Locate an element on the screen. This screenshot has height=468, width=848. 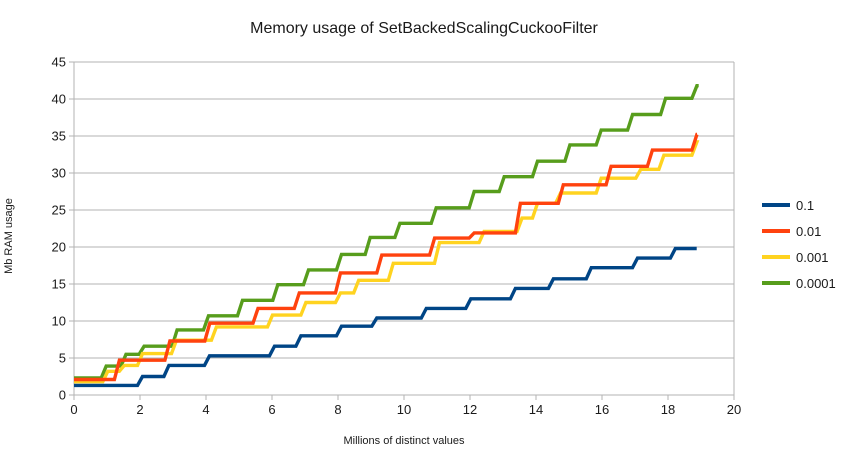
x-tick-label: 10 is located at coordinates (404, 409).